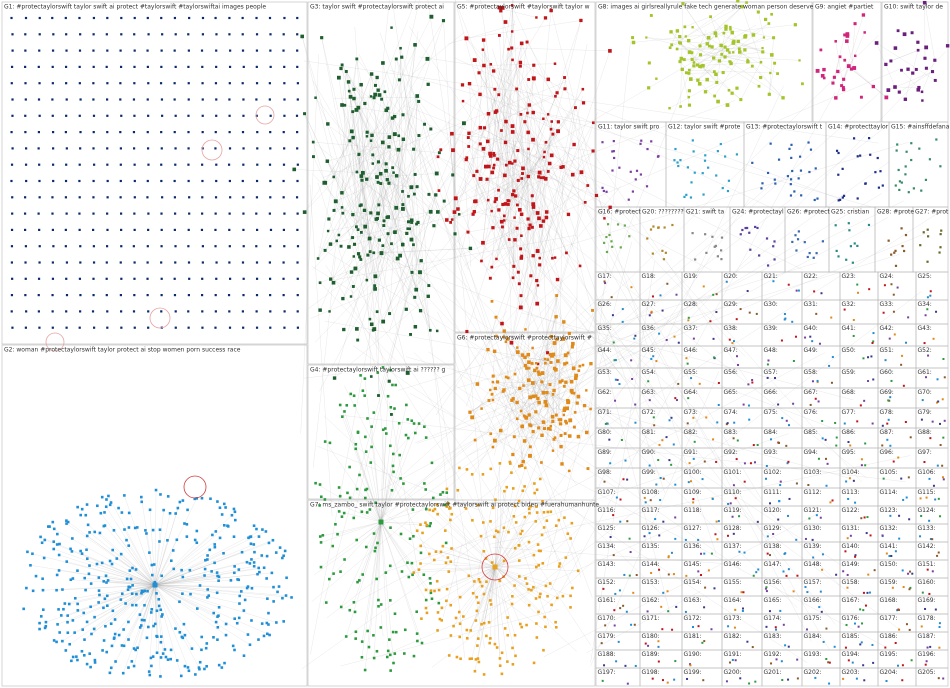 Image resolution: width=950 pixels, height=688 pixels. What do you see at coordinates (687, 356) in the screenshot?
I see `edge-inter` at bounding box center [687, 356].